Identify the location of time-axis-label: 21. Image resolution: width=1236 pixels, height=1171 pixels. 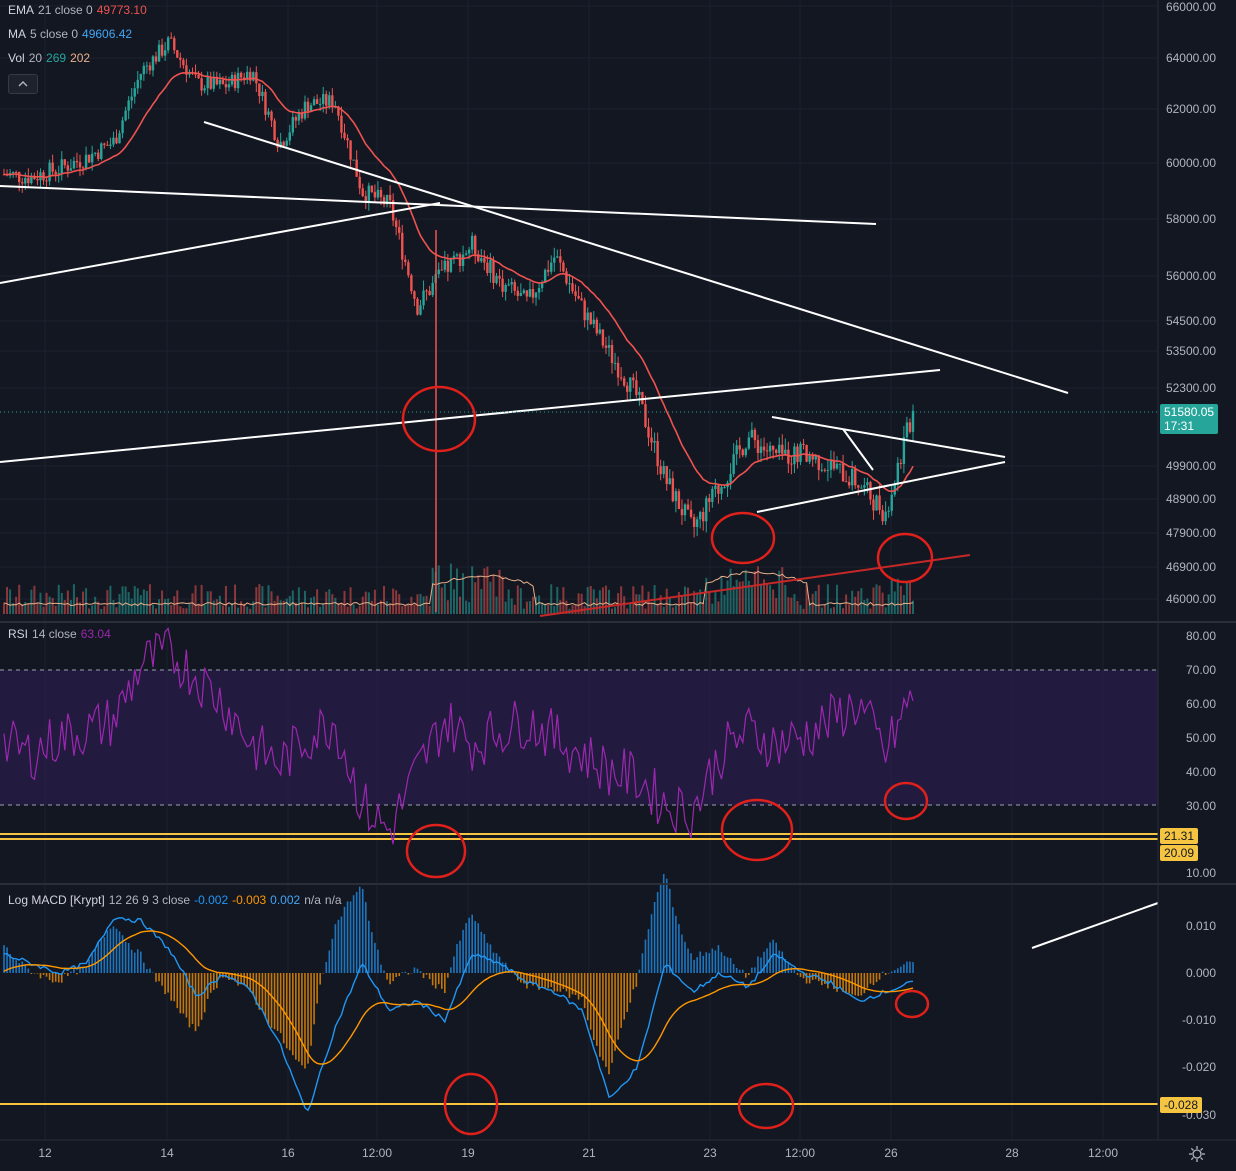
(589, 1153).